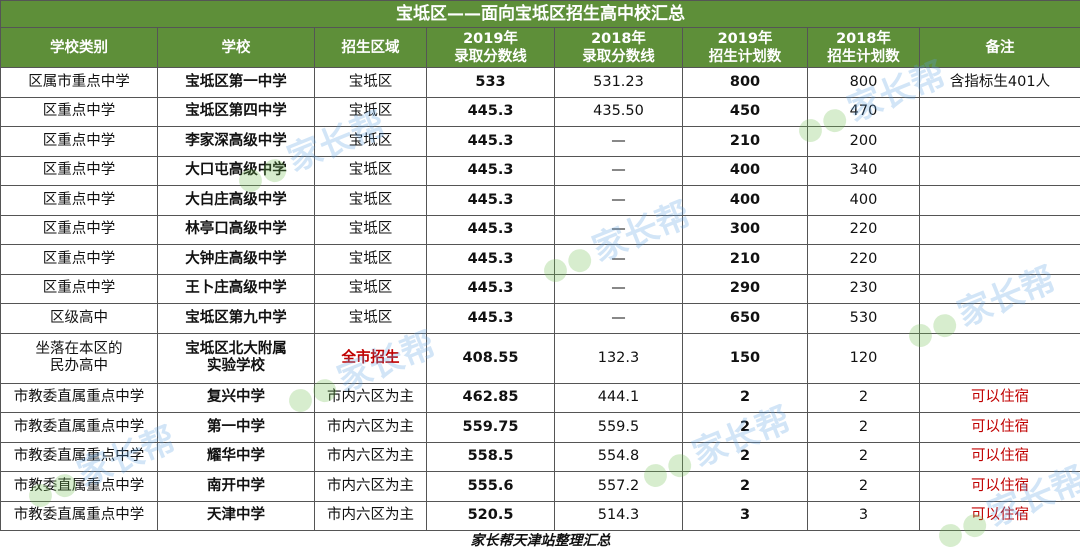  Describe the element at coordinates (864, 171) in the screenshot. I see `cell-plan2018: 340` at that location.